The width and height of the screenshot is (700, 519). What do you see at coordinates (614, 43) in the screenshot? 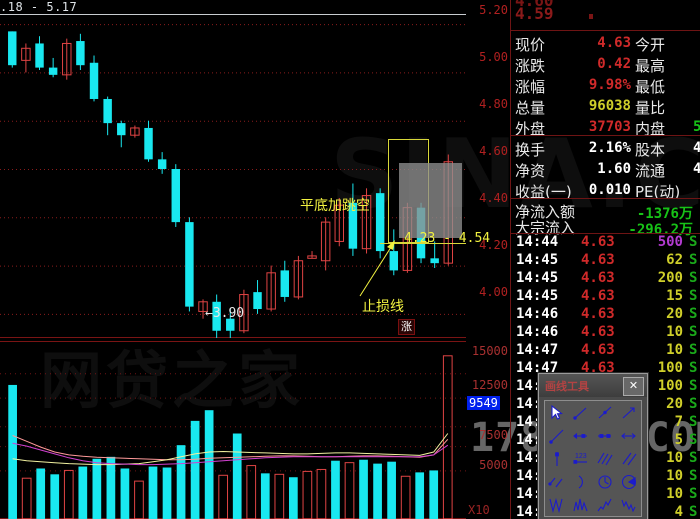
I see `quote-value: 4.63` at bounding box center [614, 43].